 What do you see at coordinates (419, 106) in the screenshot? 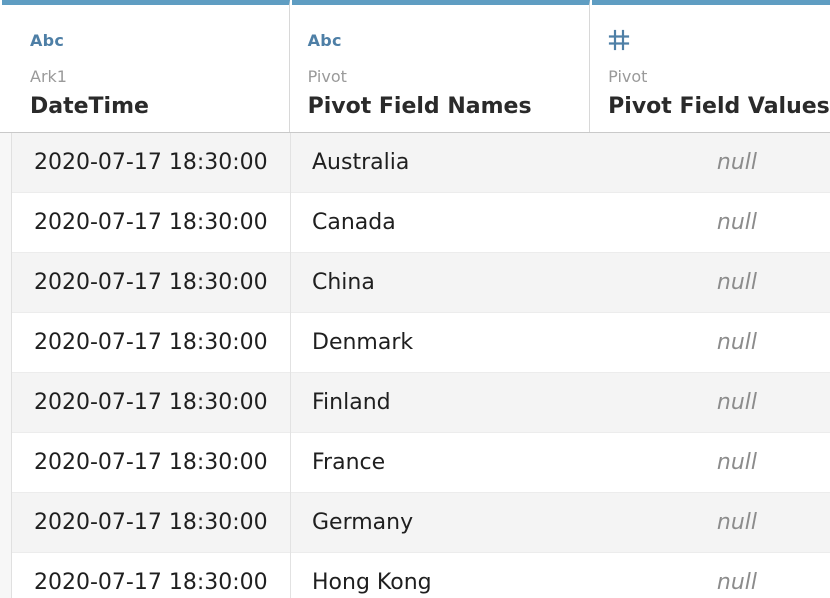
I see `column-name: Pivot Field Names` at bounding box center [419, 106].